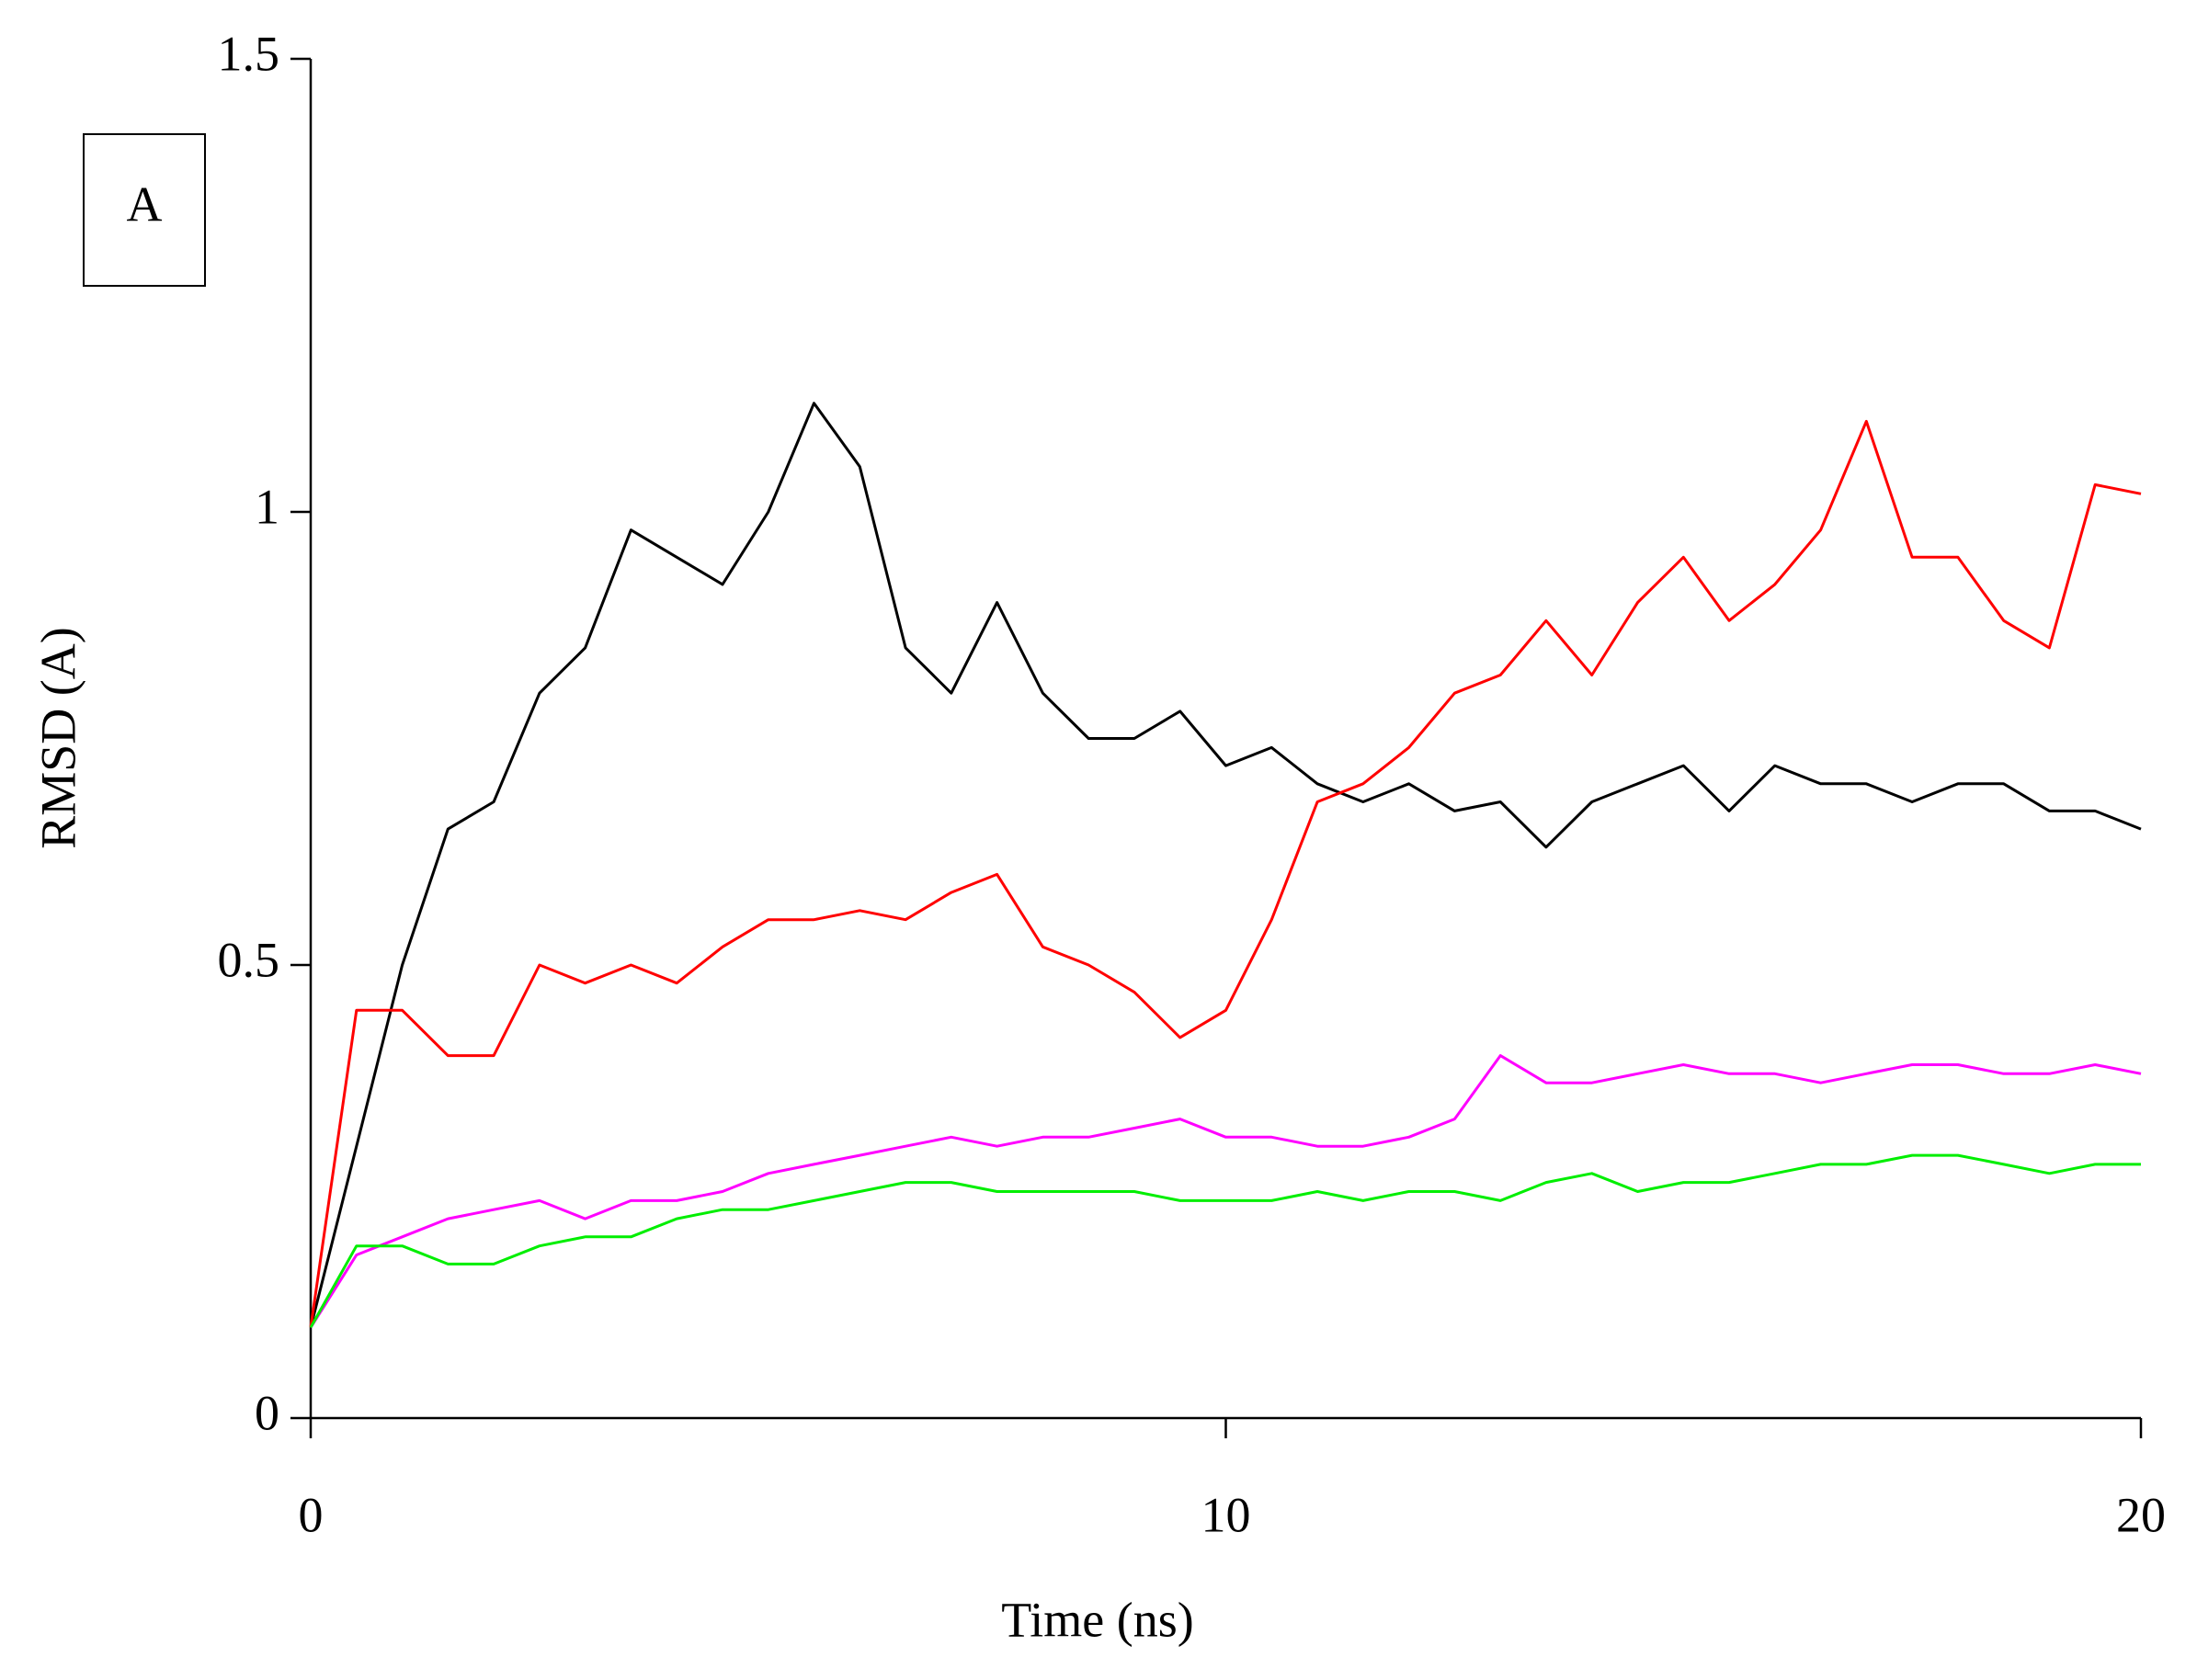 The height and width of the screenshot is (1680, 2197). What do you see at coordinates (57, 738) in the screenshot?
I see `y-axis-label: RMSD (A)` at bounding box center [57, 738].